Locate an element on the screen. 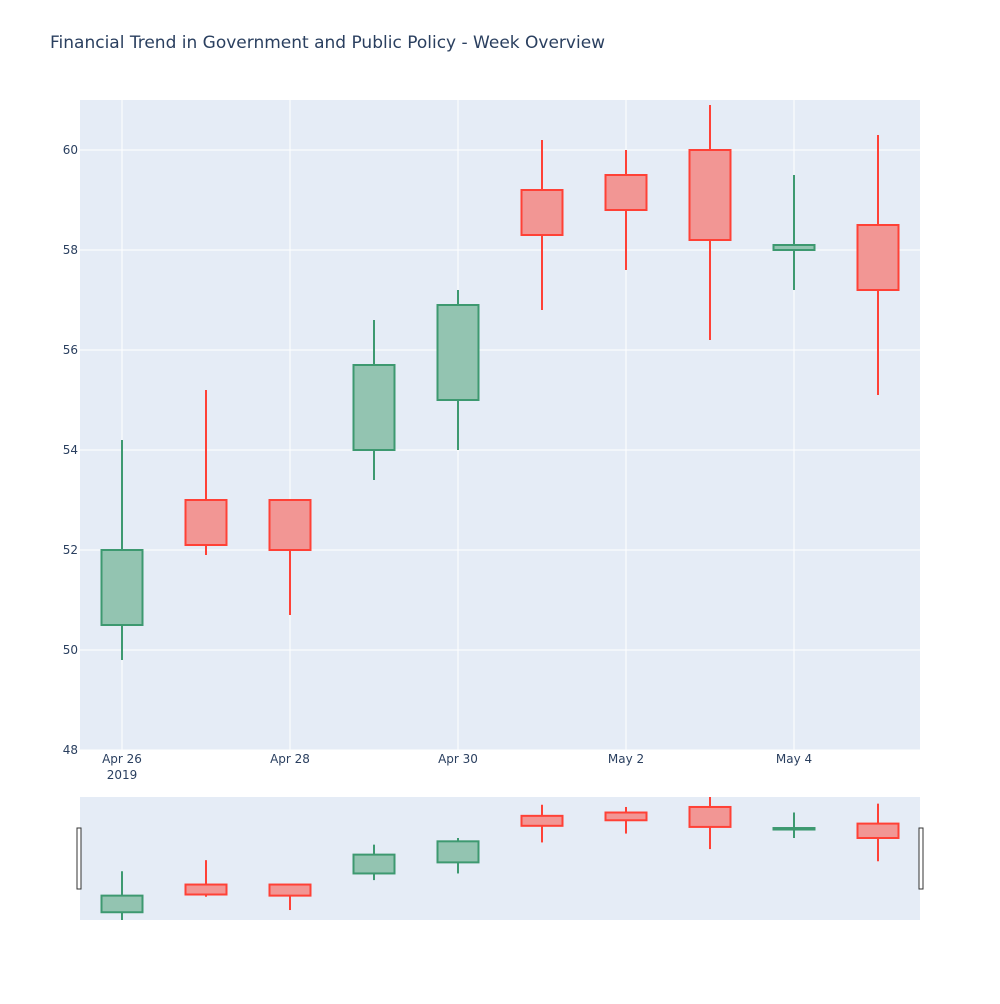 The image size is (1000, 1004). y-tick-label: 52 is located at coordinates (70, 550).